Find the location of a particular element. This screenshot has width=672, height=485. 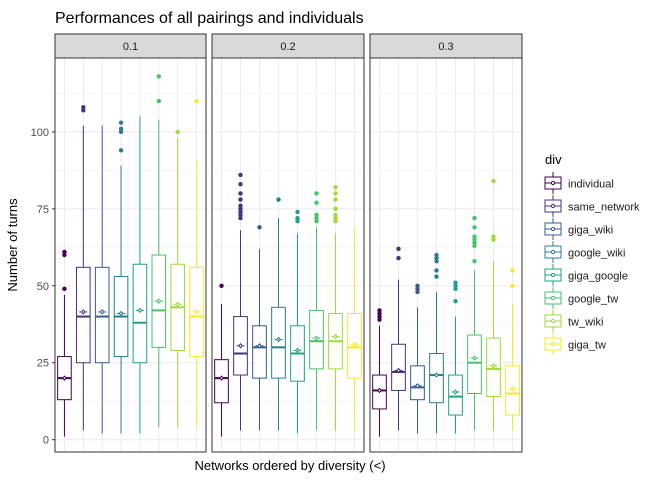

legend-label: giga_wiki is located at coordinates (590, 231).